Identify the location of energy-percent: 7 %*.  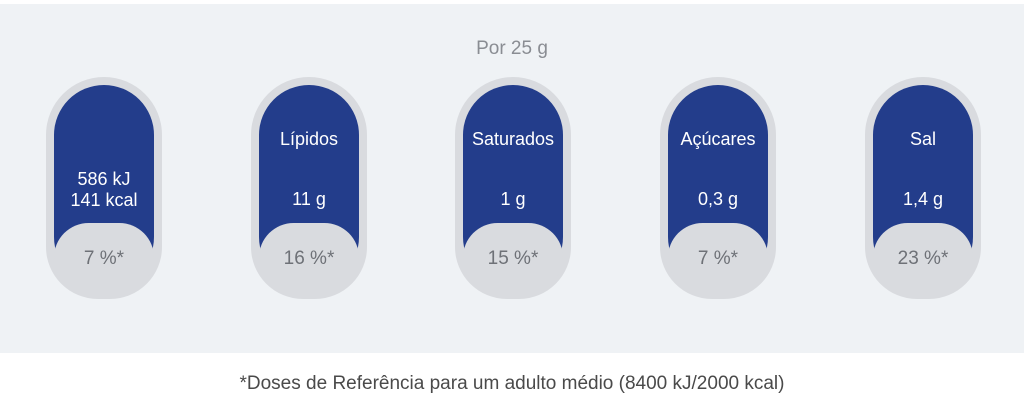
(104, 258).